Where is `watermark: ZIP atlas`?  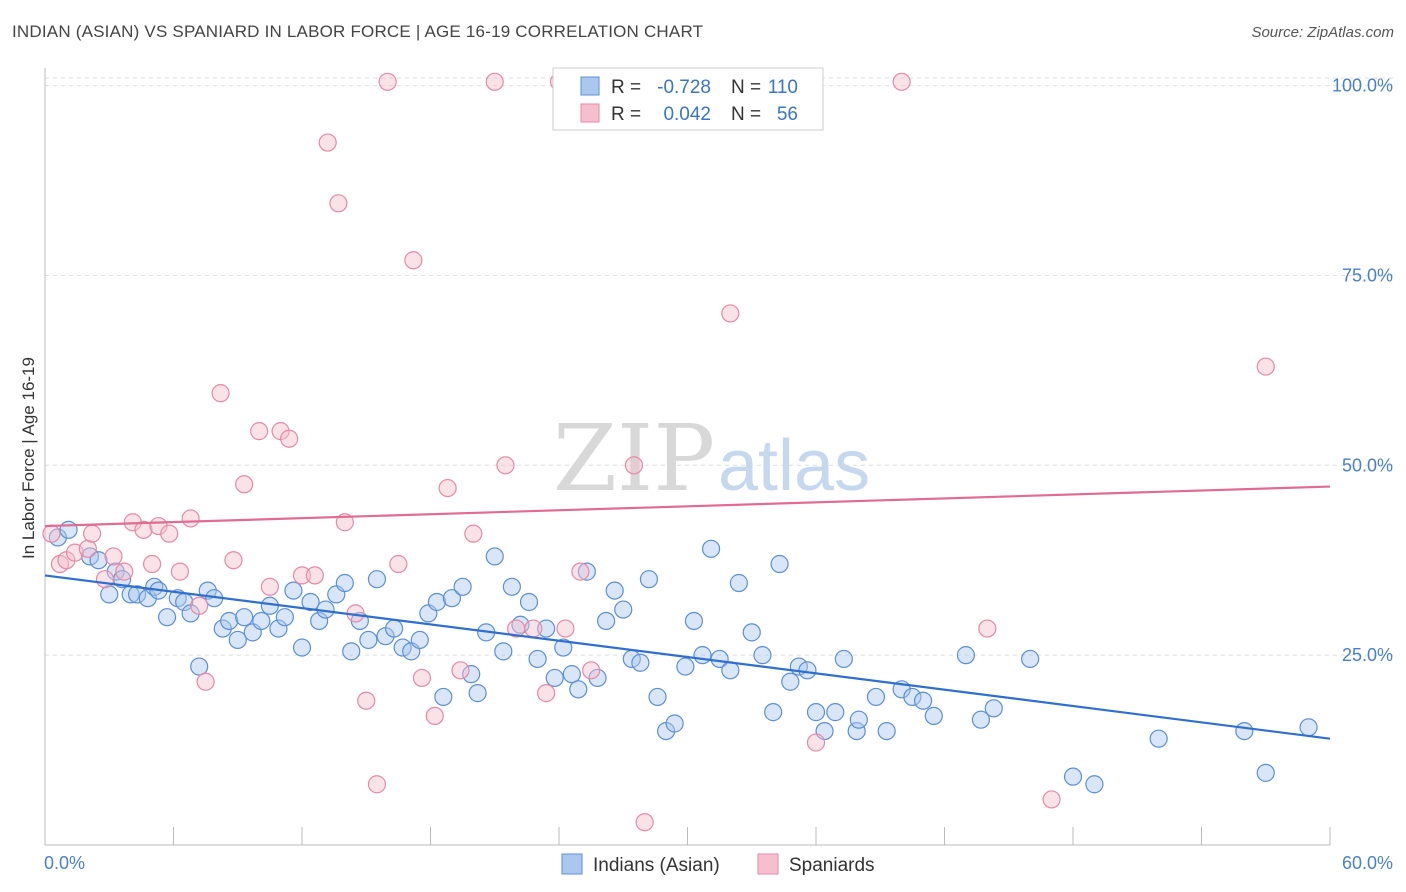 watermark: ZIP atlas is located at coordinates (711, 458).